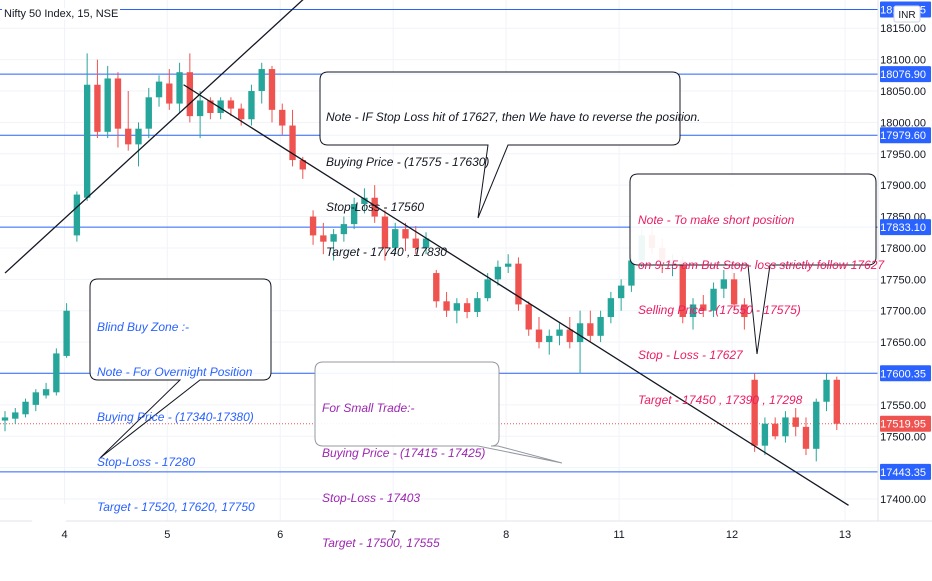 The width and height of the screenshot is (932, 581). I want to click on y-tick-label: 17800.00, so click(903, 249).